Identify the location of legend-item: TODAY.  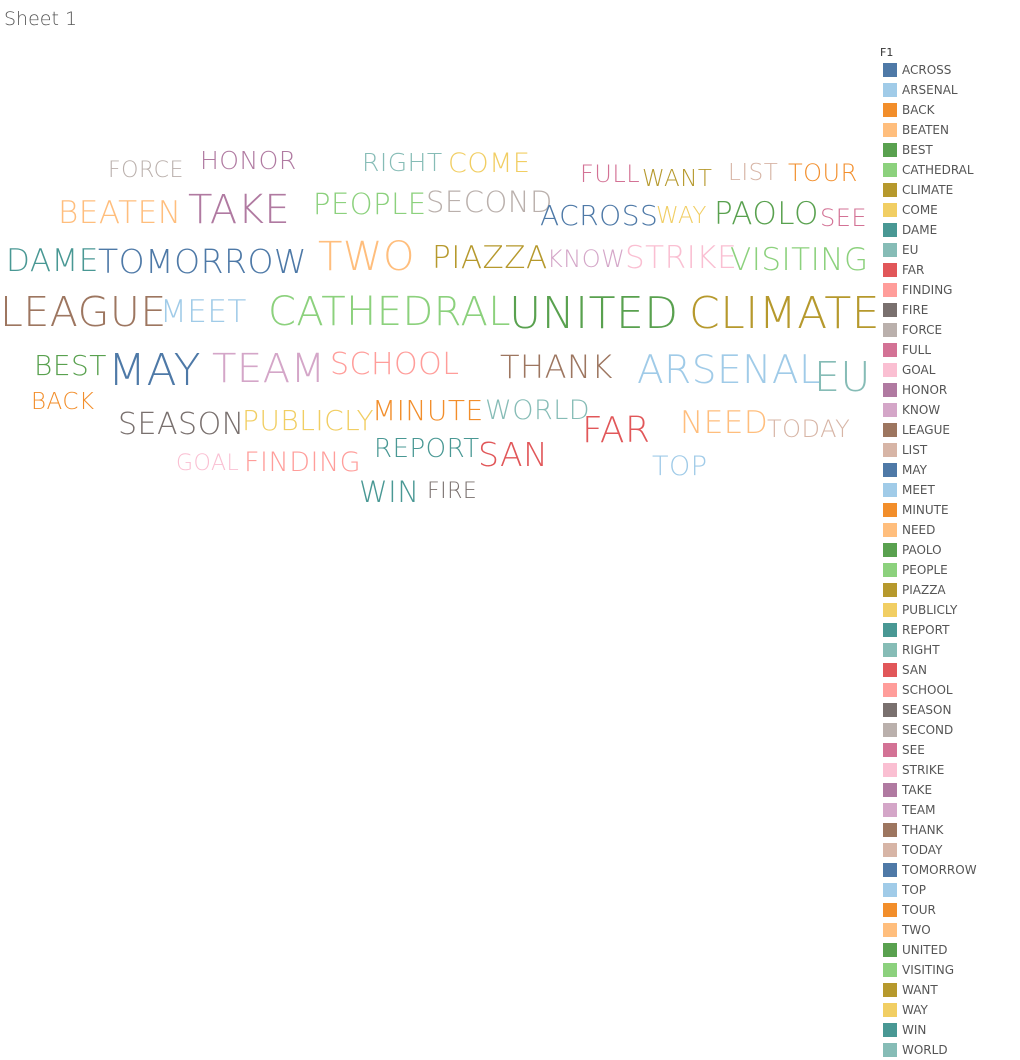
(912, 850).